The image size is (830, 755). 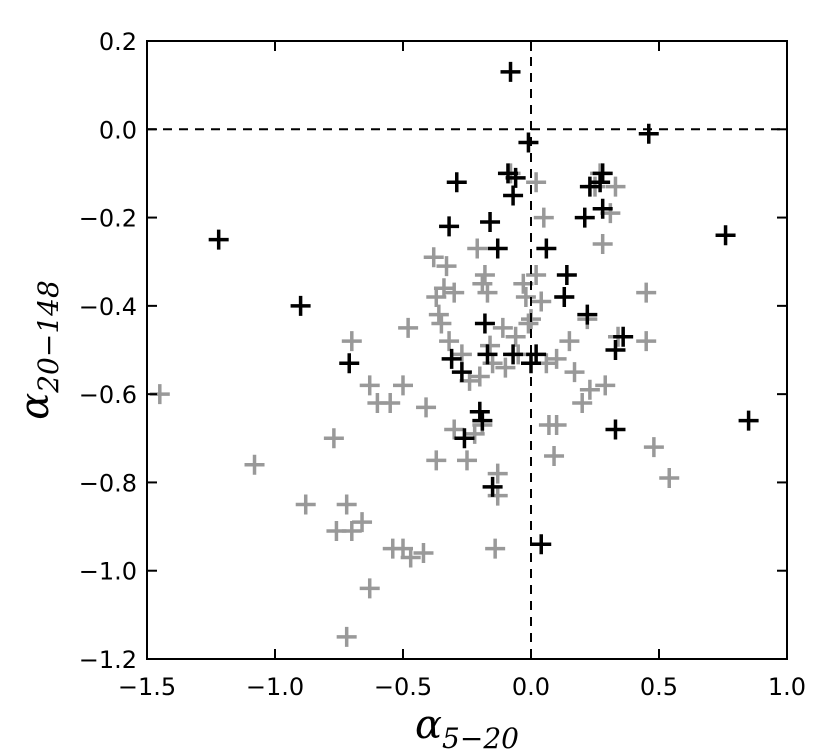 I want to click on x-tick-label: 0.0, so click(x=531, y=687).